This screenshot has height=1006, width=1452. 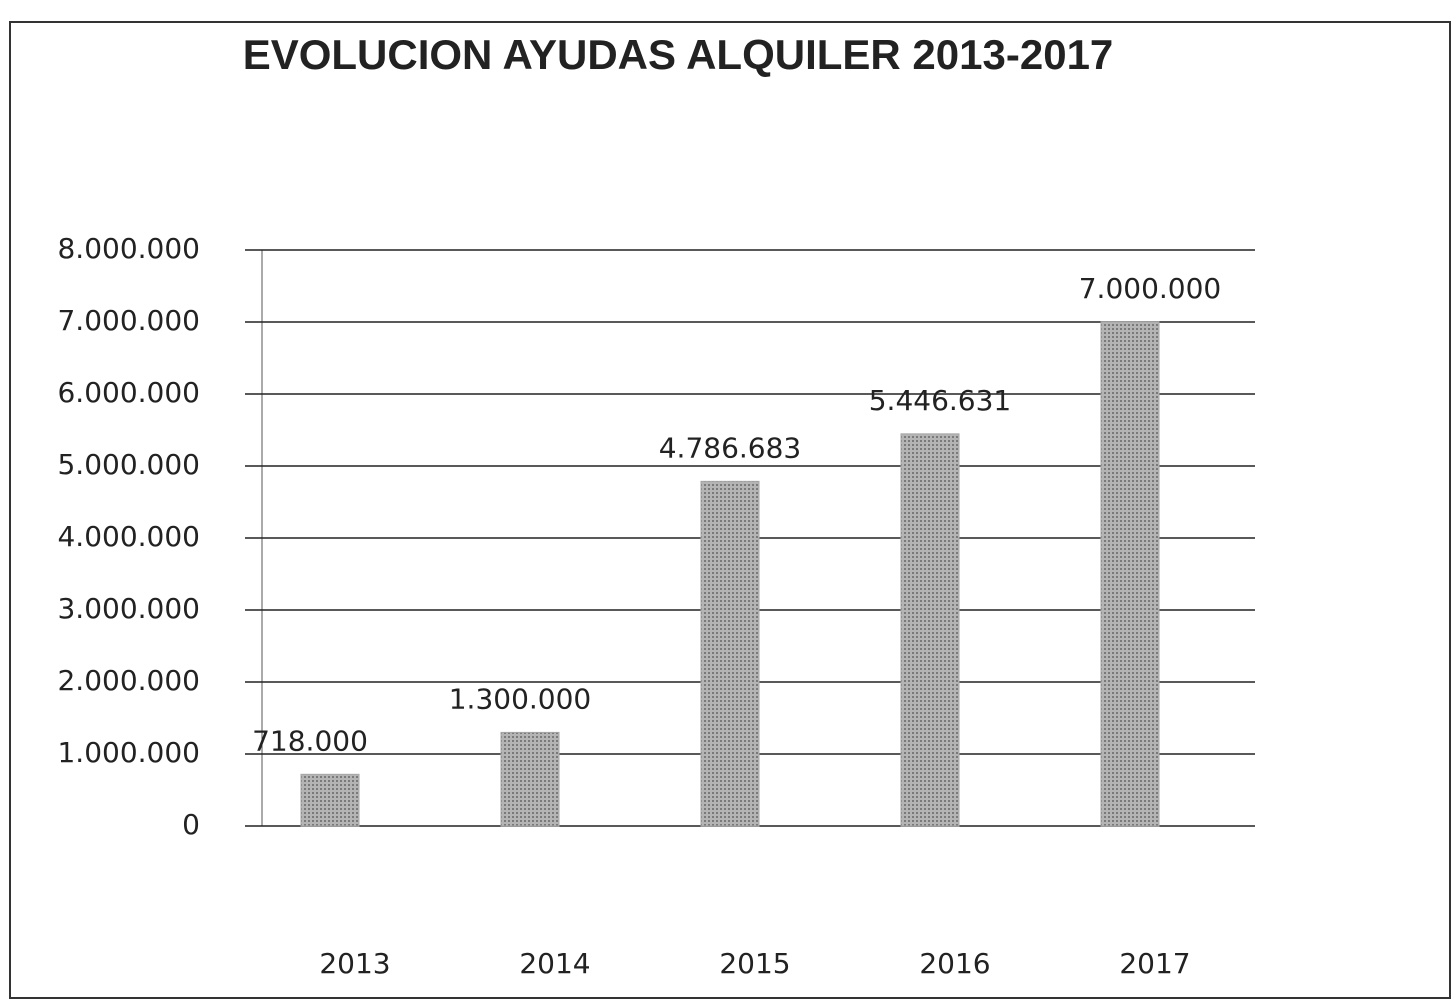 I want to click on y-tick-label: 5.000.000, so click(x=128, y=464).